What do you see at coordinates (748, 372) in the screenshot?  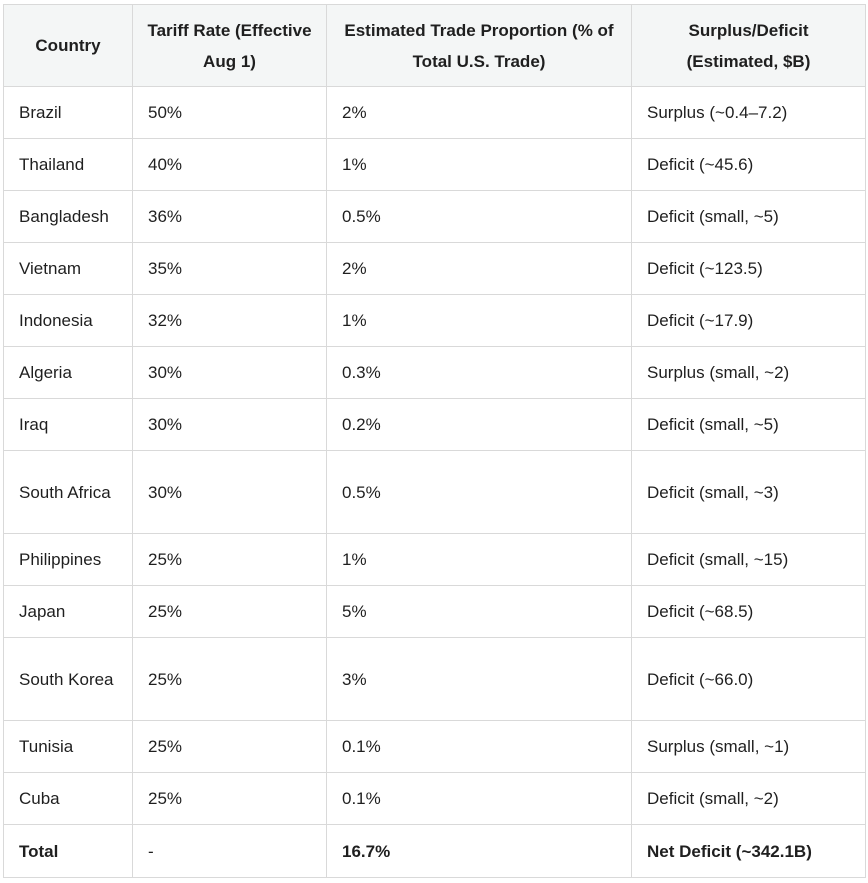 I see `cell-balance: Surplus (small, ~2)` at bounding box center [748, 372].